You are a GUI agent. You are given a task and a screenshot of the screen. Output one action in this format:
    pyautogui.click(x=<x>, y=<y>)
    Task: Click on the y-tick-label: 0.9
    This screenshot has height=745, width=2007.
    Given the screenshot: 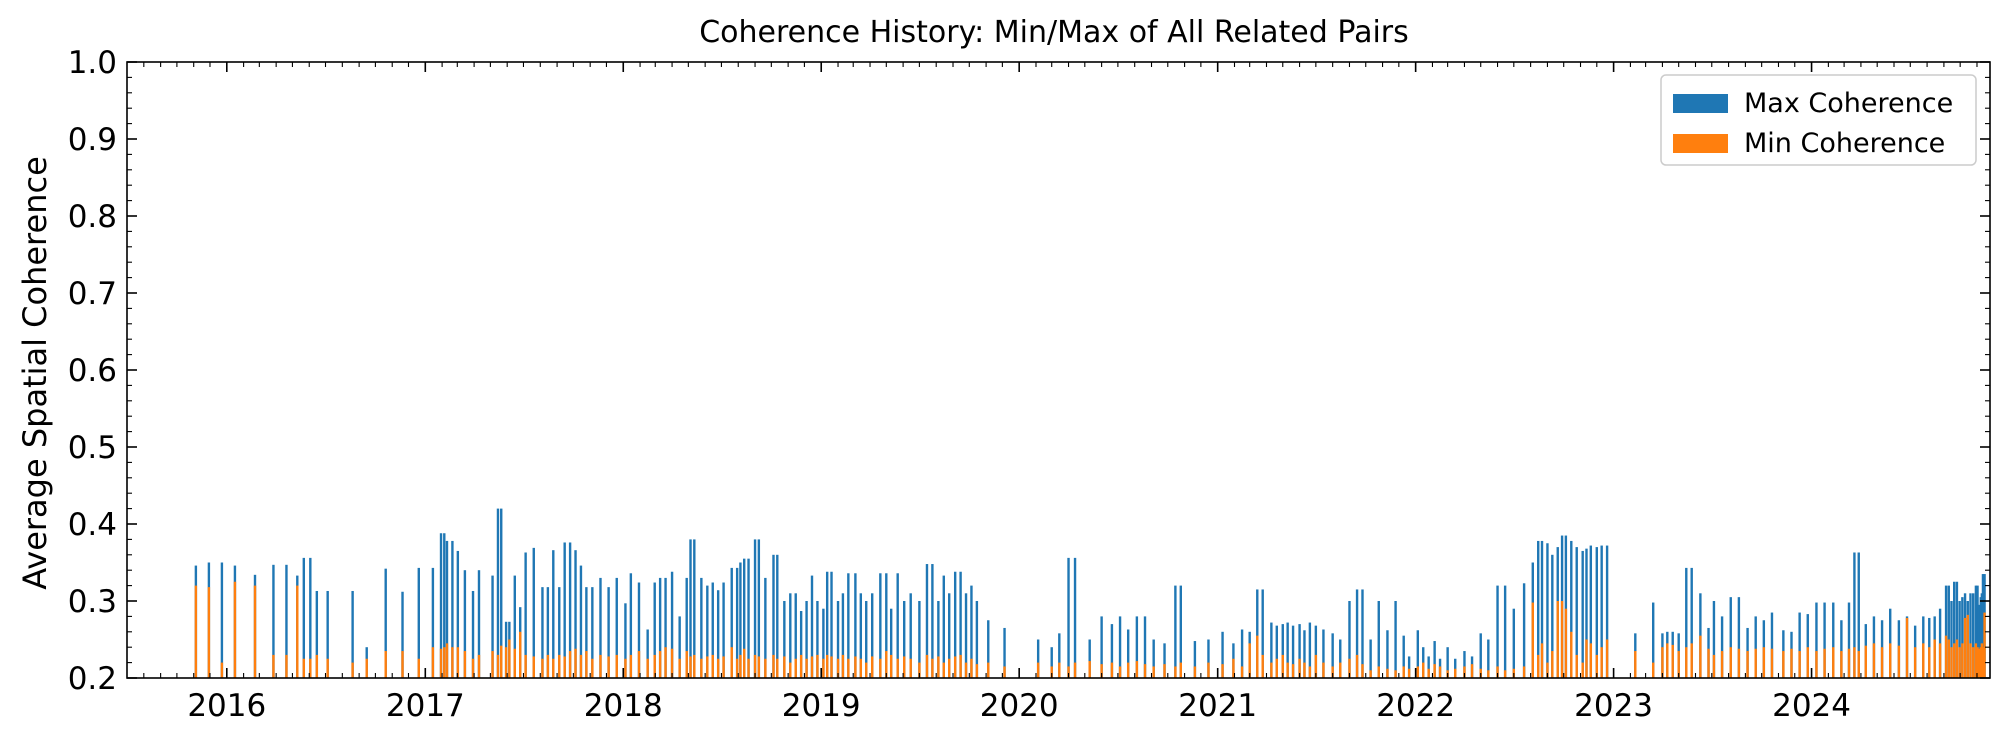 What is the action you would take?
    pyautogui.click(x=92, y=140)
    